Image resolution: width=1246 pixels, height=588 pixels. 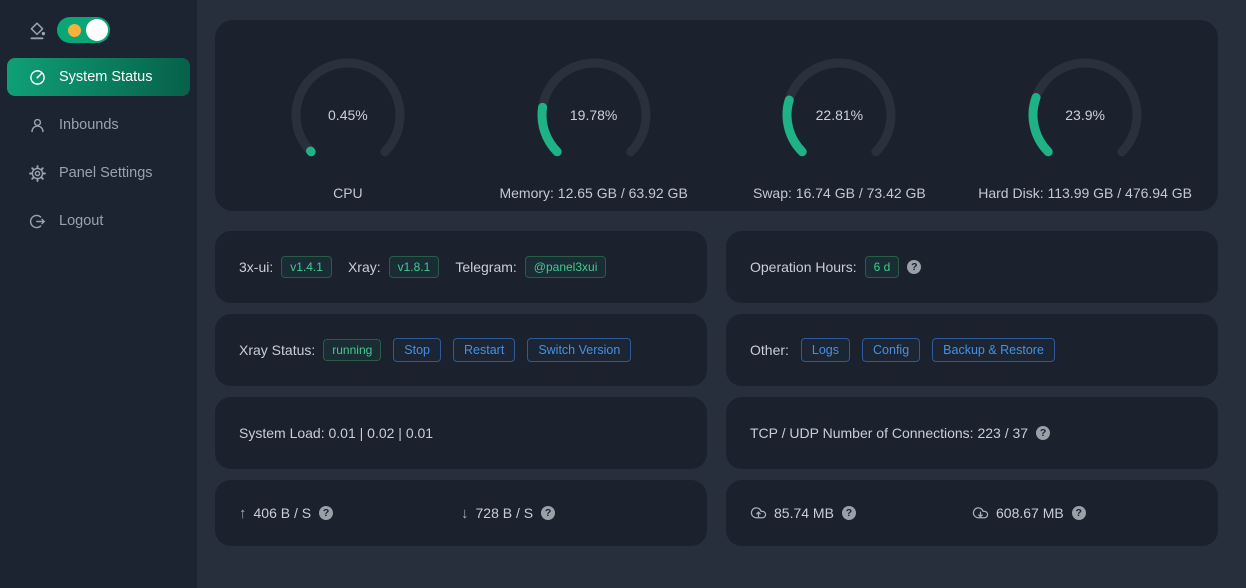 I want to click on upload-arrow-icon: ↑, so click(x=243, y=513).